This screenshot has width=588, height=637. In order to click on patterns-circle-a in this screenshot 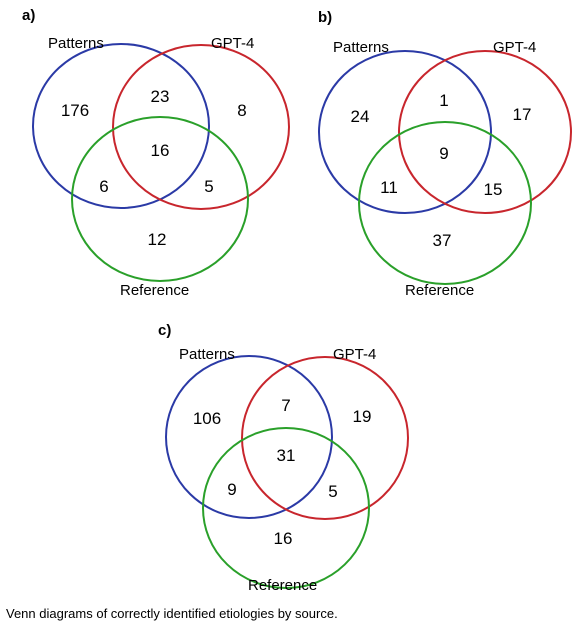, I will do `click(121, 126)`.